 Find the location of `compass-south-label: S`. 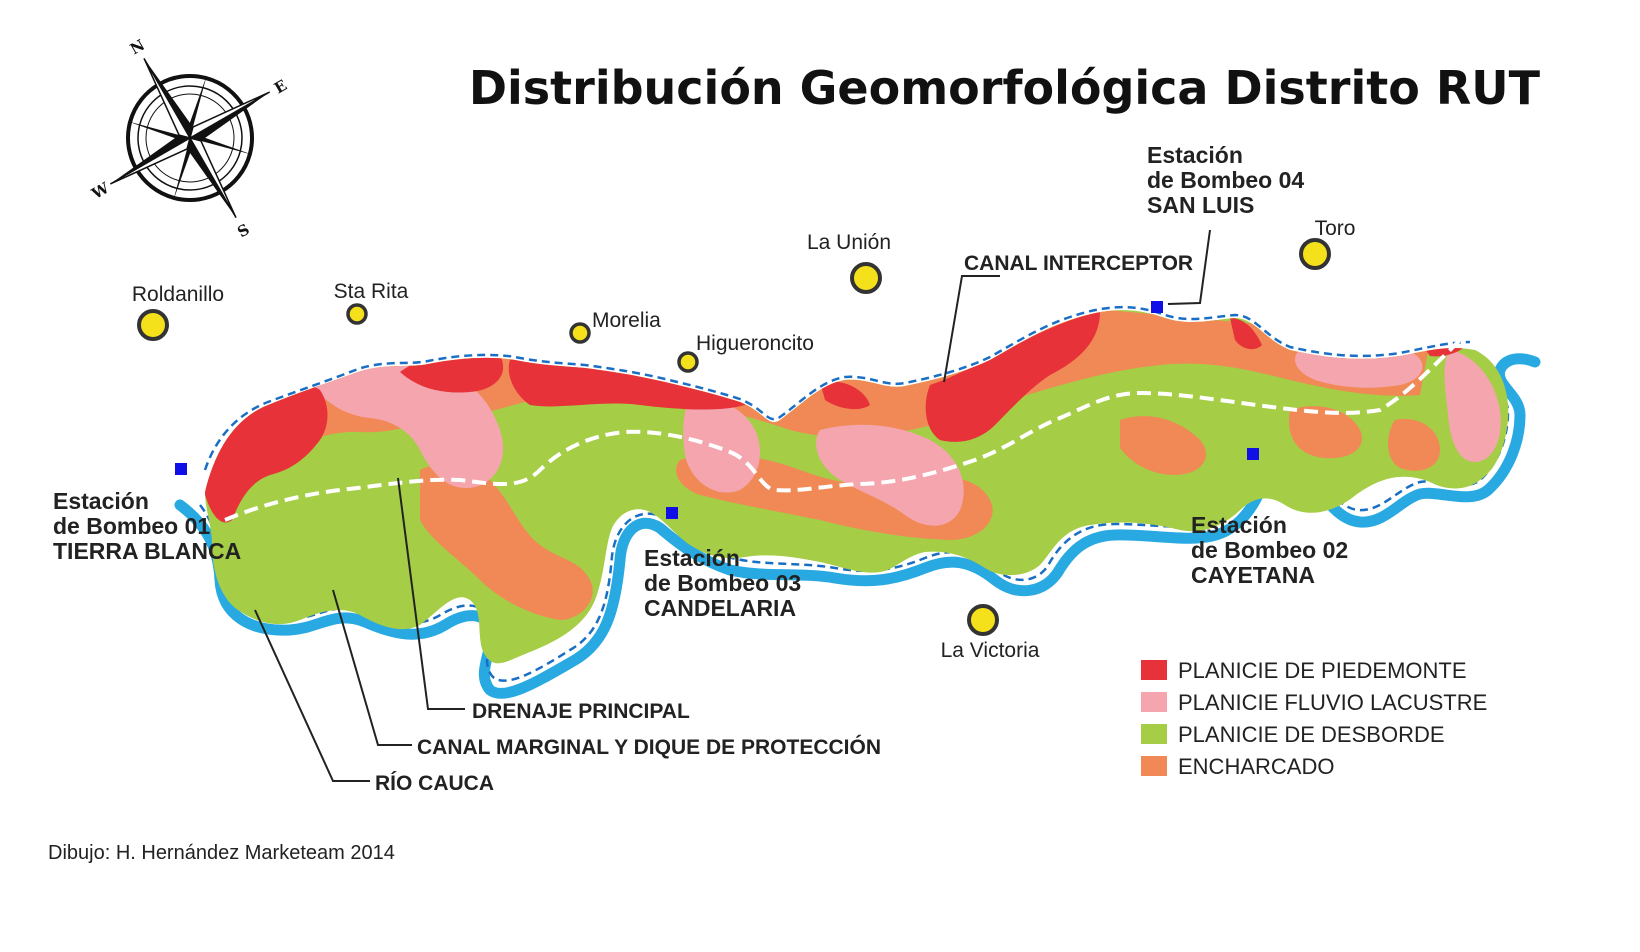

compass-south-label: S is located at coordinates (243, 230).